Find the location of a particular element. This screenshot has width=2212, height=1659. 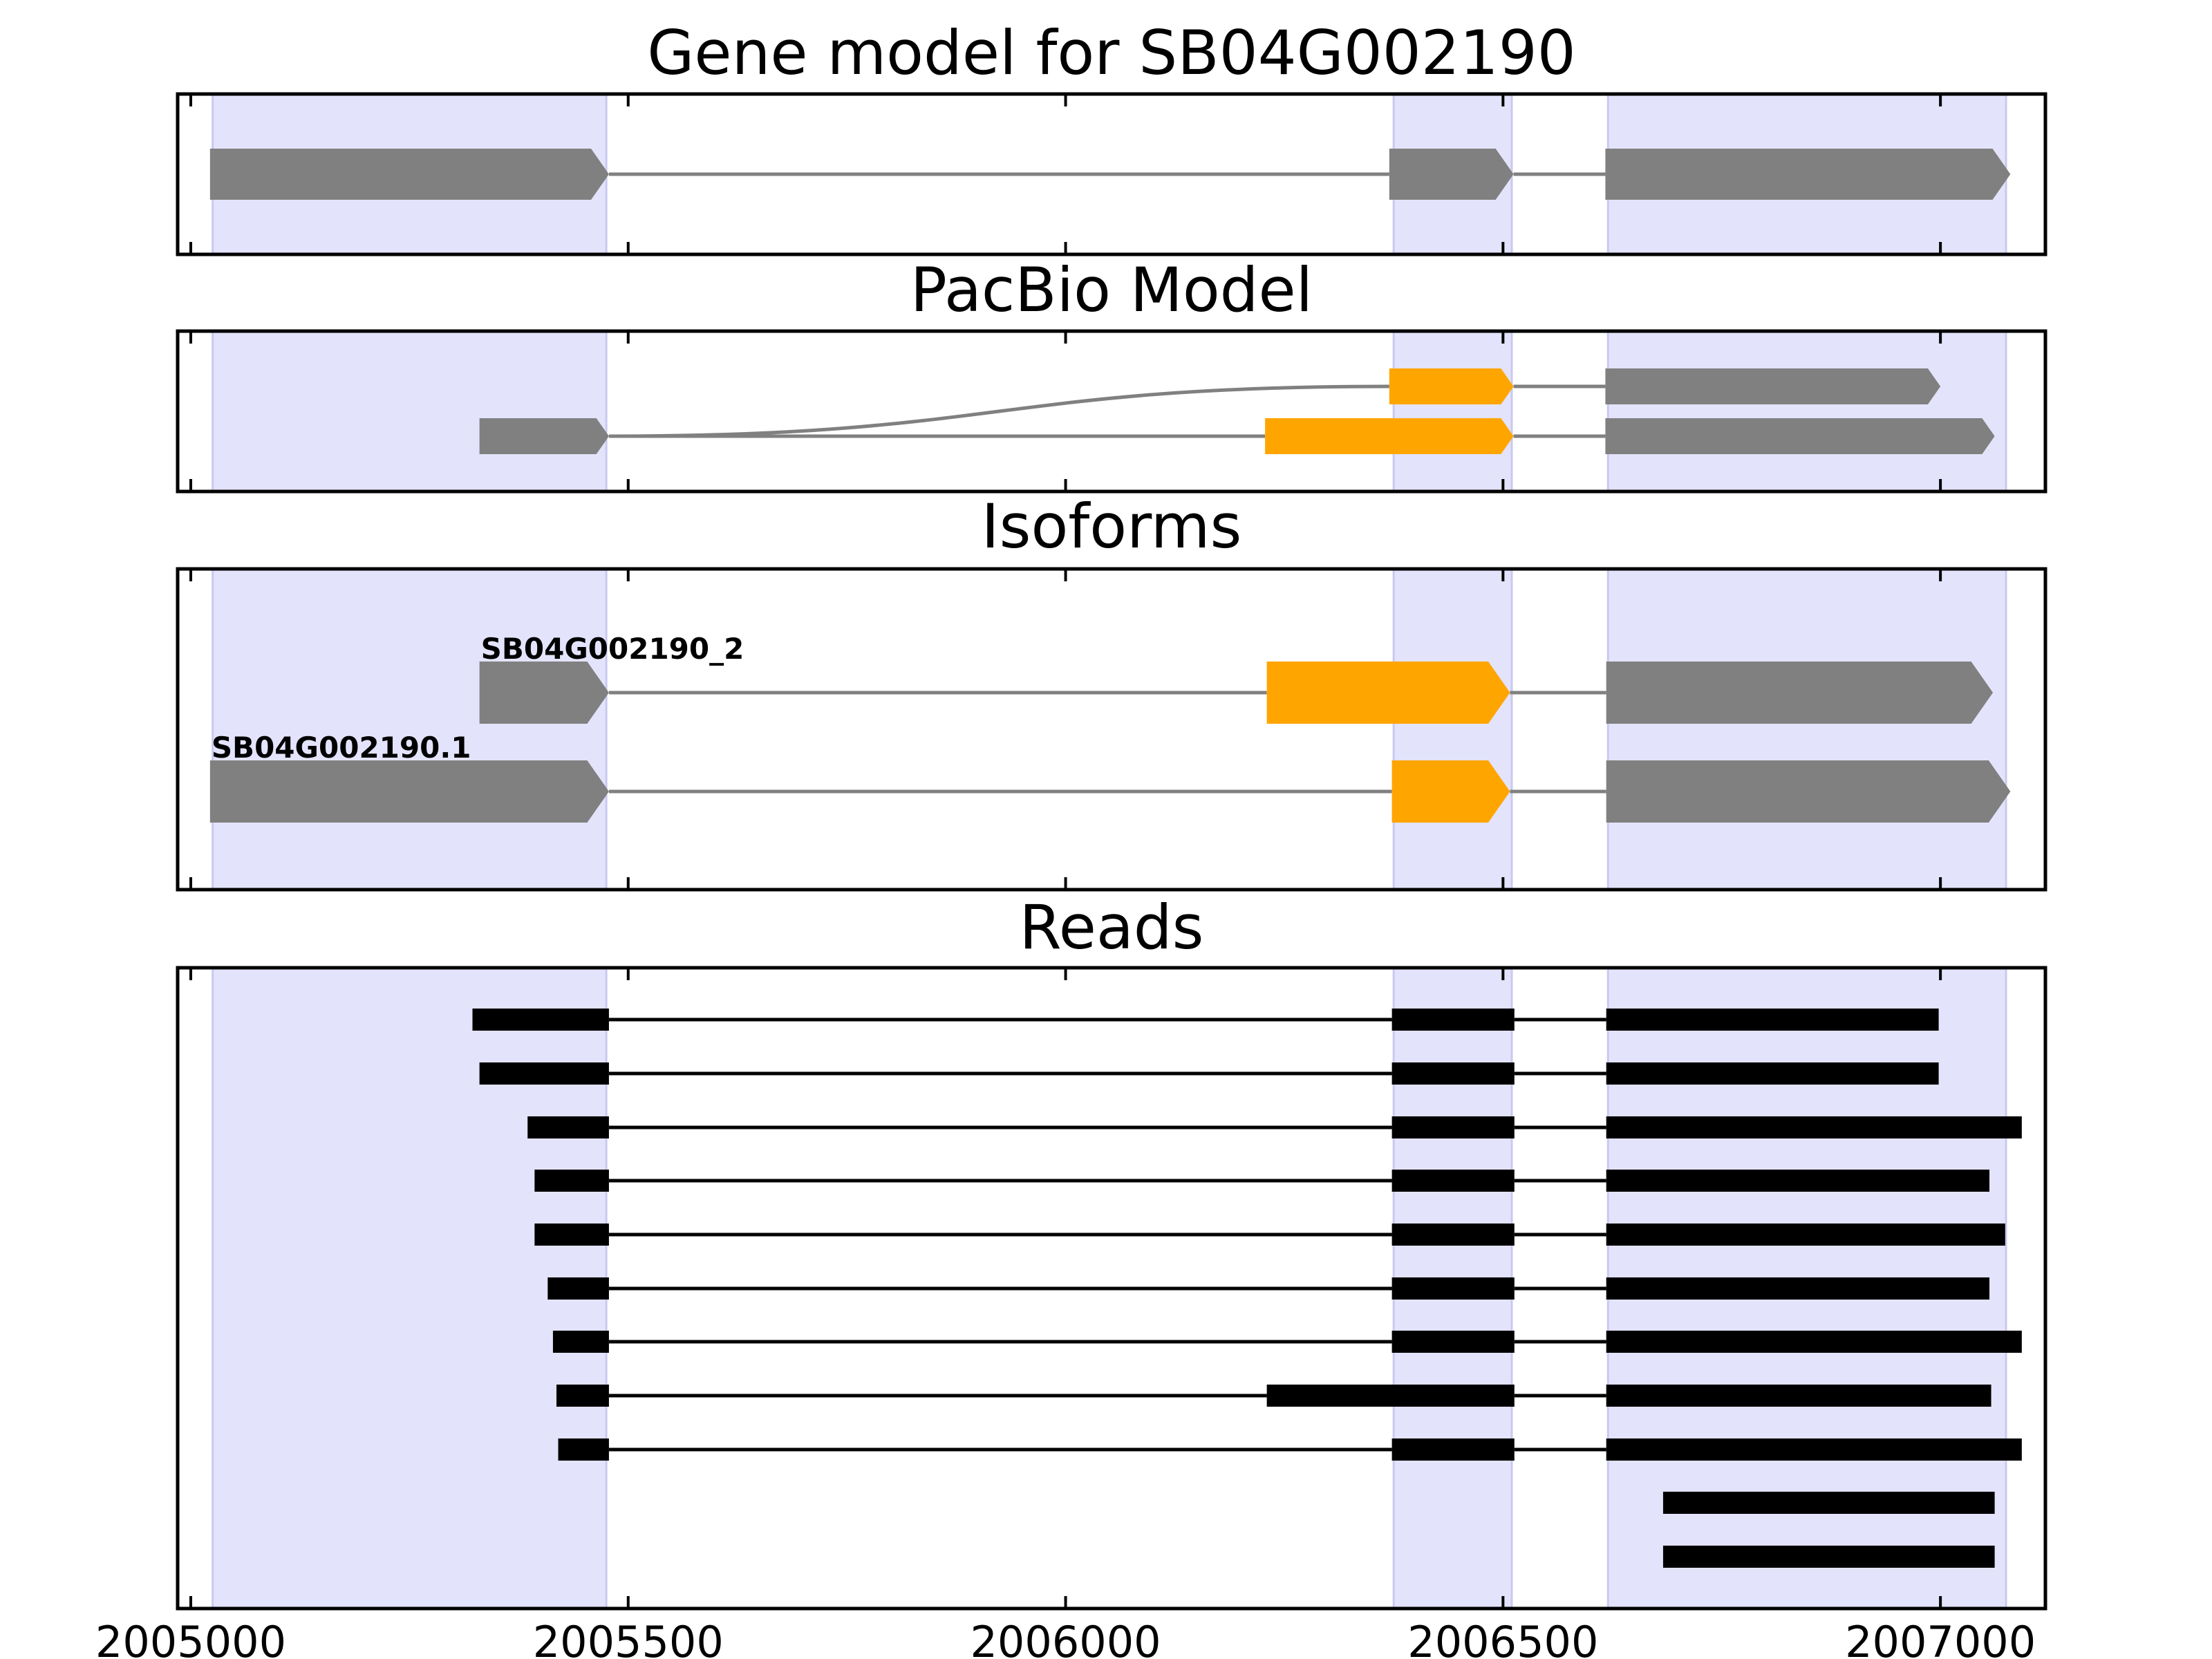

x-tick-label: 2006000 is located at coordinates (1065, 1638).